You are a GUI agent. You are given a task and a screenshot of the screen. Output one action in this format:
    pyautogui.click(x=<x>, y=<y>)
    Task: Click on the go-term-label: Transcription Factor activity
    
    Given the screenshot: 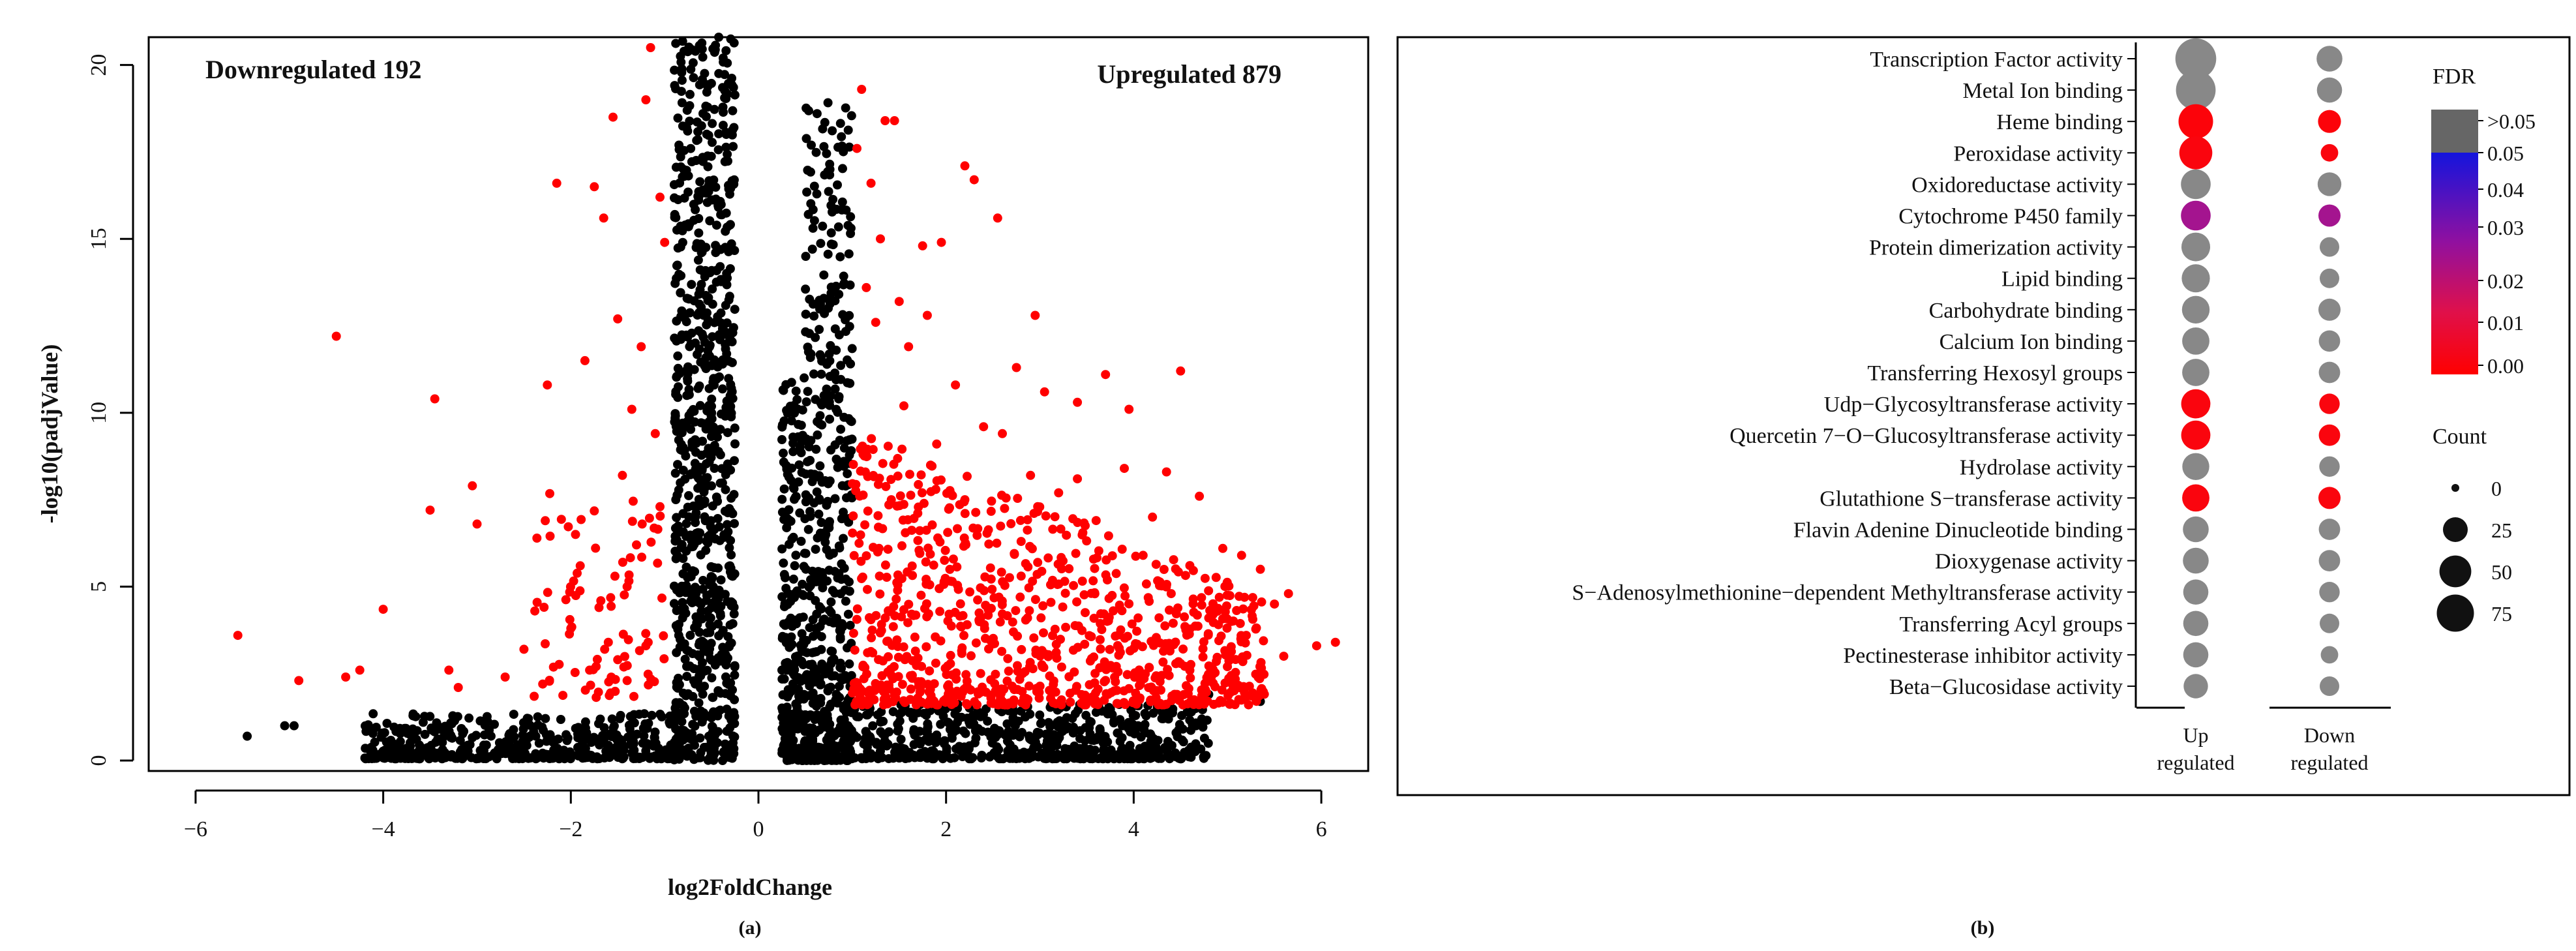 What is the action you would take?
    pyautogui.click(x=1996, y=60)
    